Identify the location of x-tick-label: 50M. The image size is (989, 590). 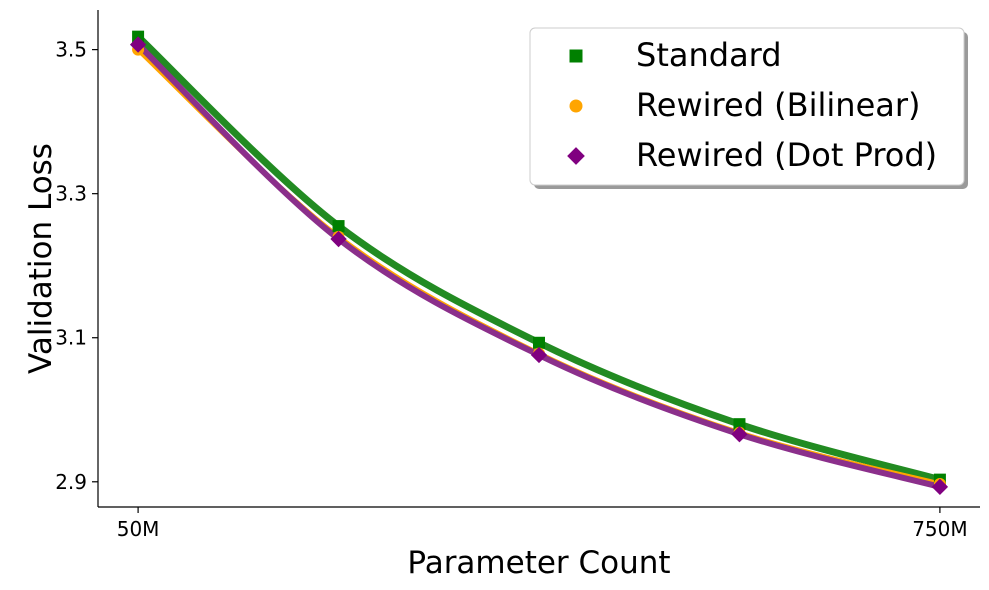
(138, 529).